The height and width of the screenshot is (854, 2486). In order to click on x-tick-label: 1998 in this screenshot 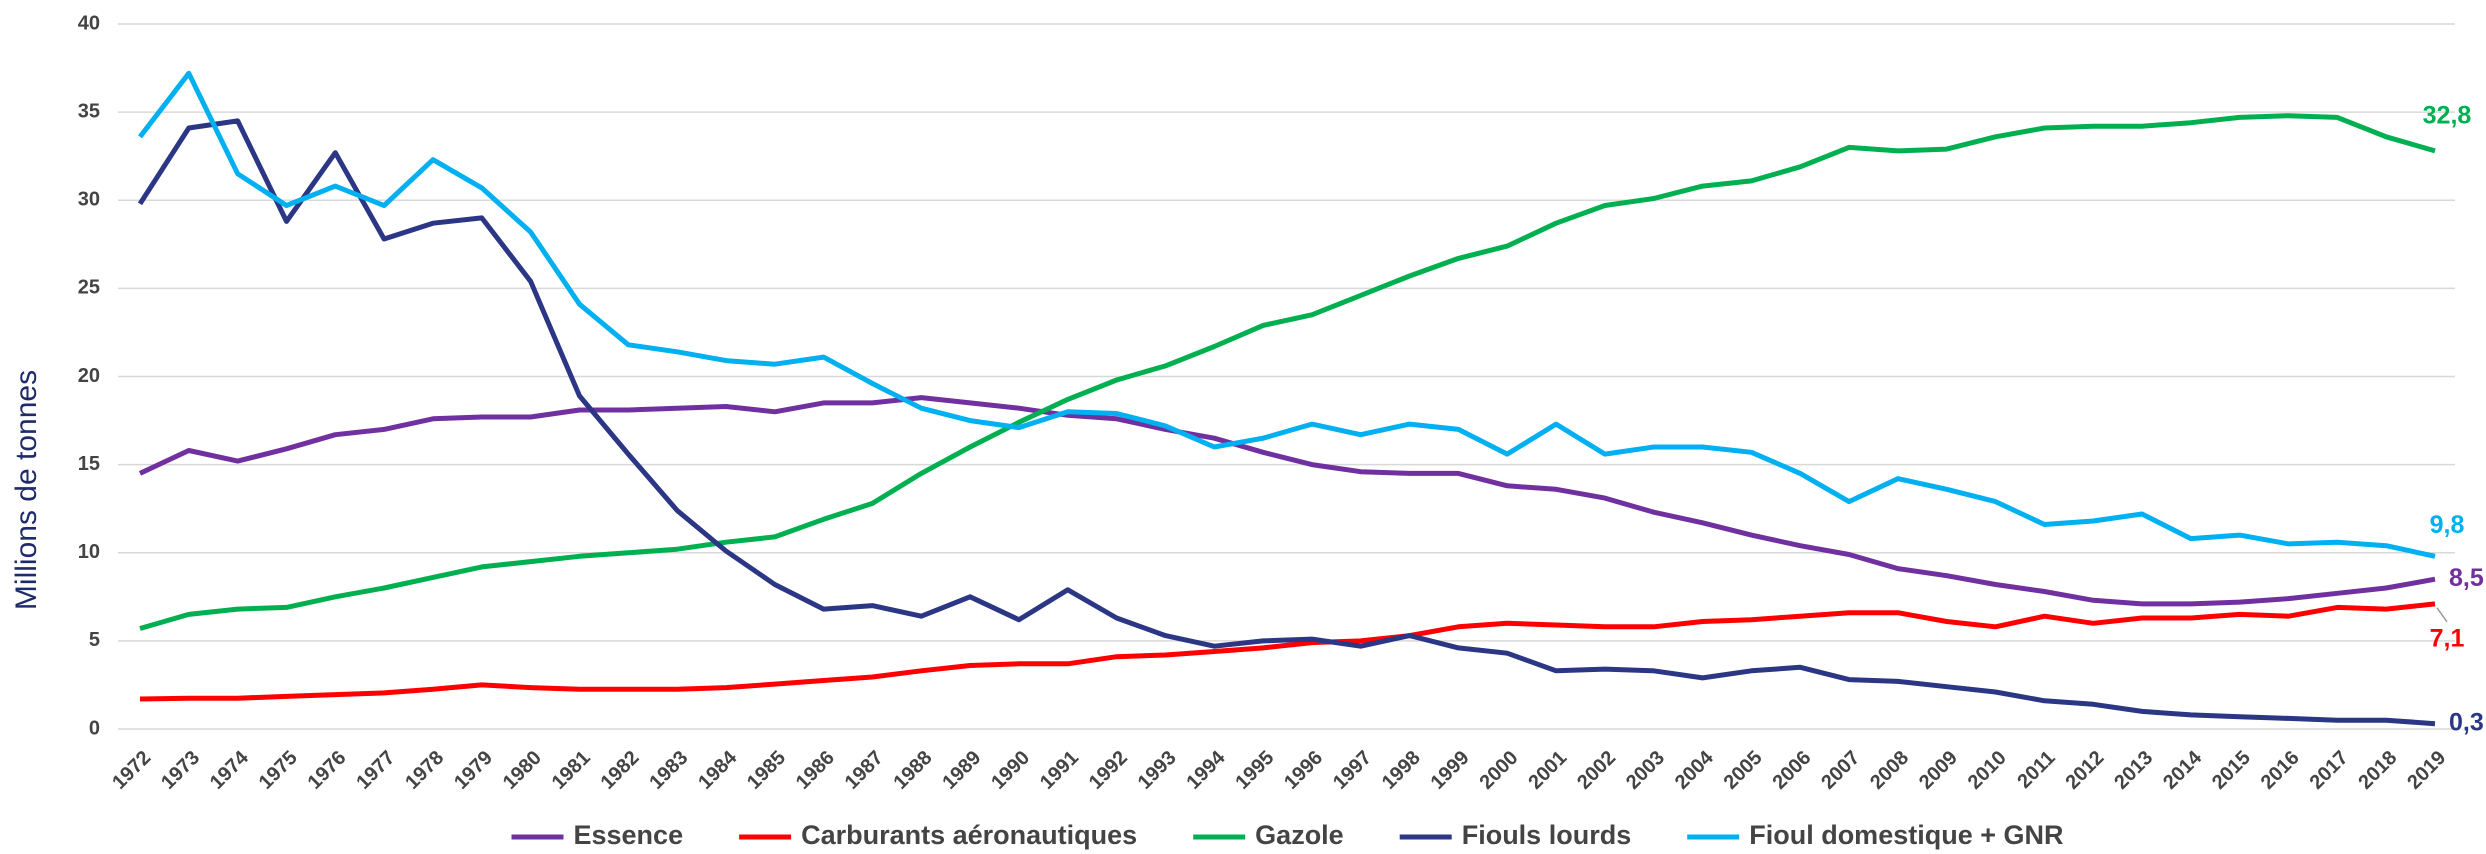, I will do `click(1401, 770)`.